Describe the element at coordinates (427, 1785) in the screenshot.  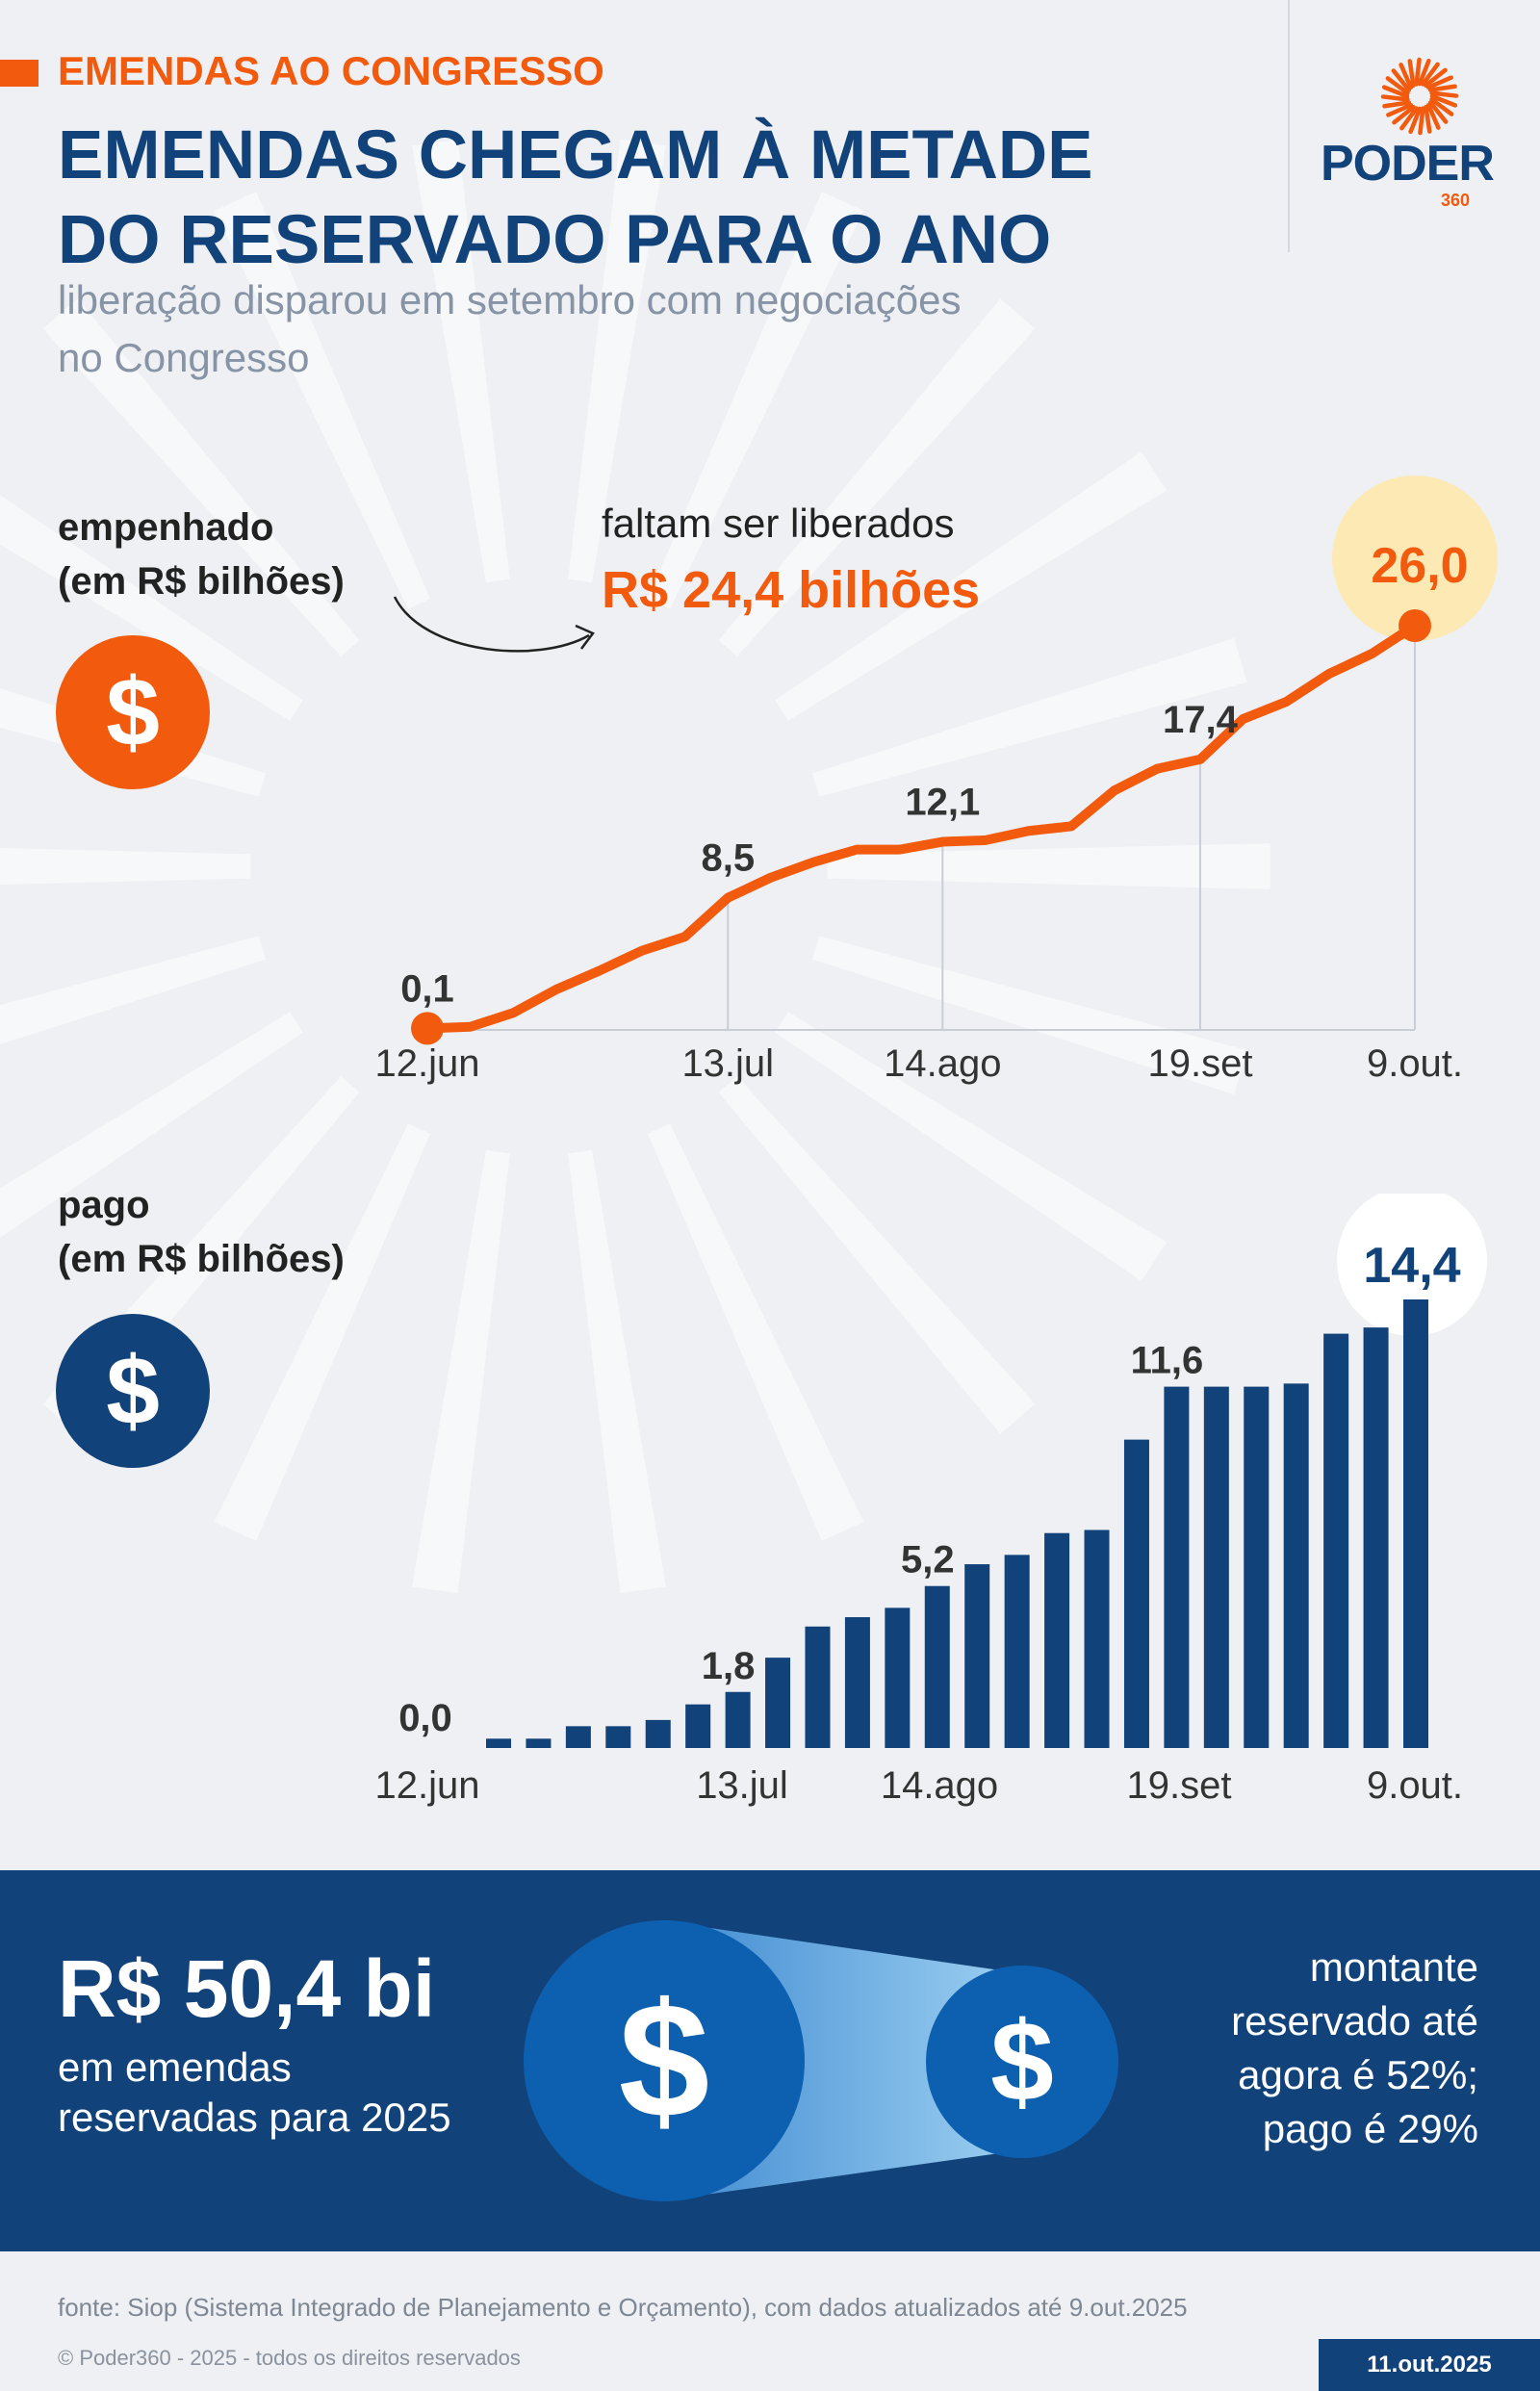
I see `x-tick-label: 12.jun` at that location.